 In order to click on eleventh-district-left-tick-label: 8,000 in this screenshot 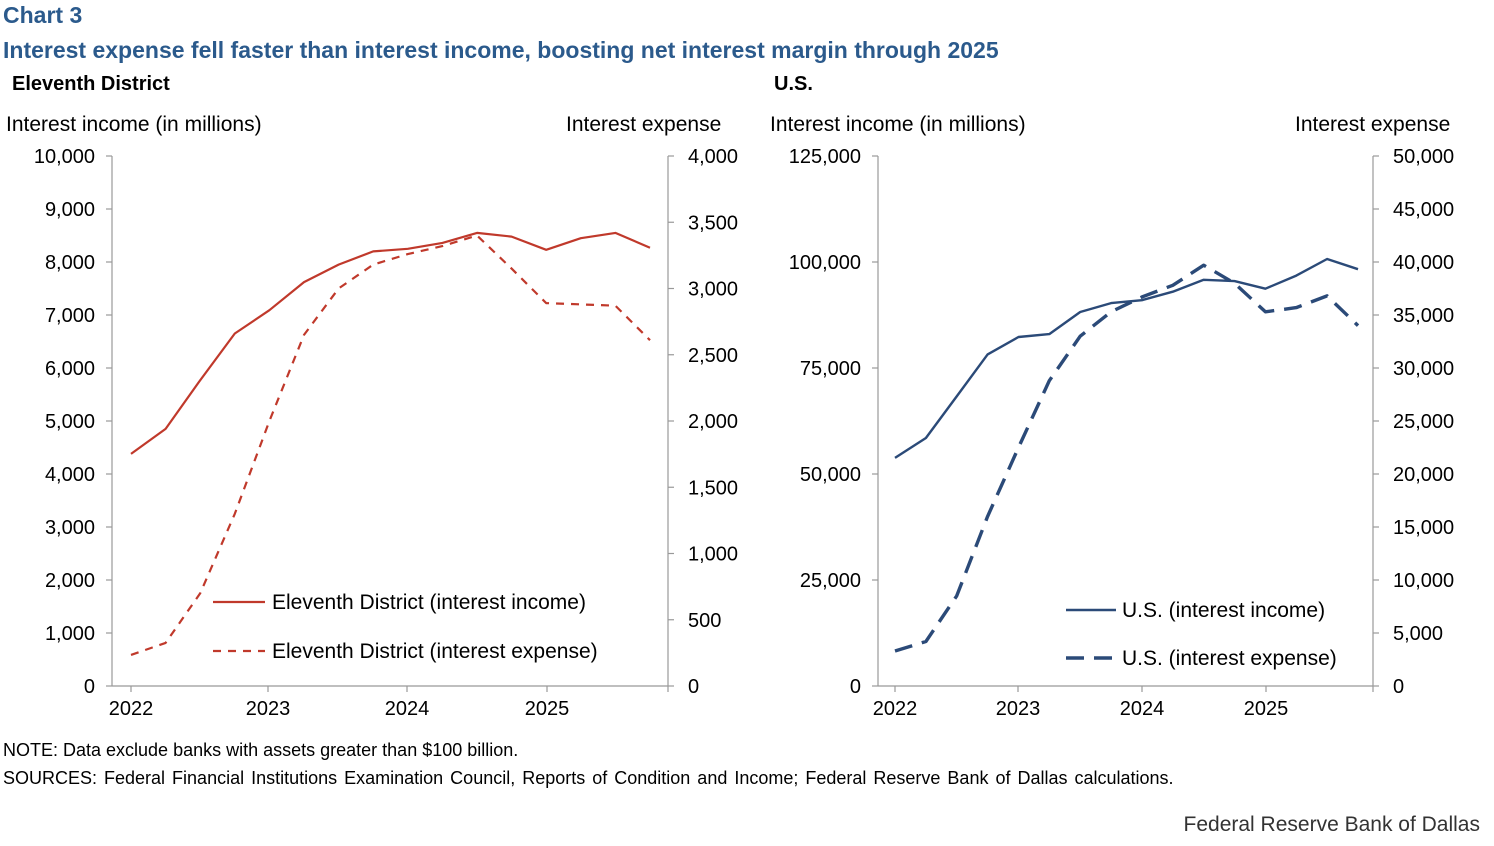, I will do `click(70, 263)`.